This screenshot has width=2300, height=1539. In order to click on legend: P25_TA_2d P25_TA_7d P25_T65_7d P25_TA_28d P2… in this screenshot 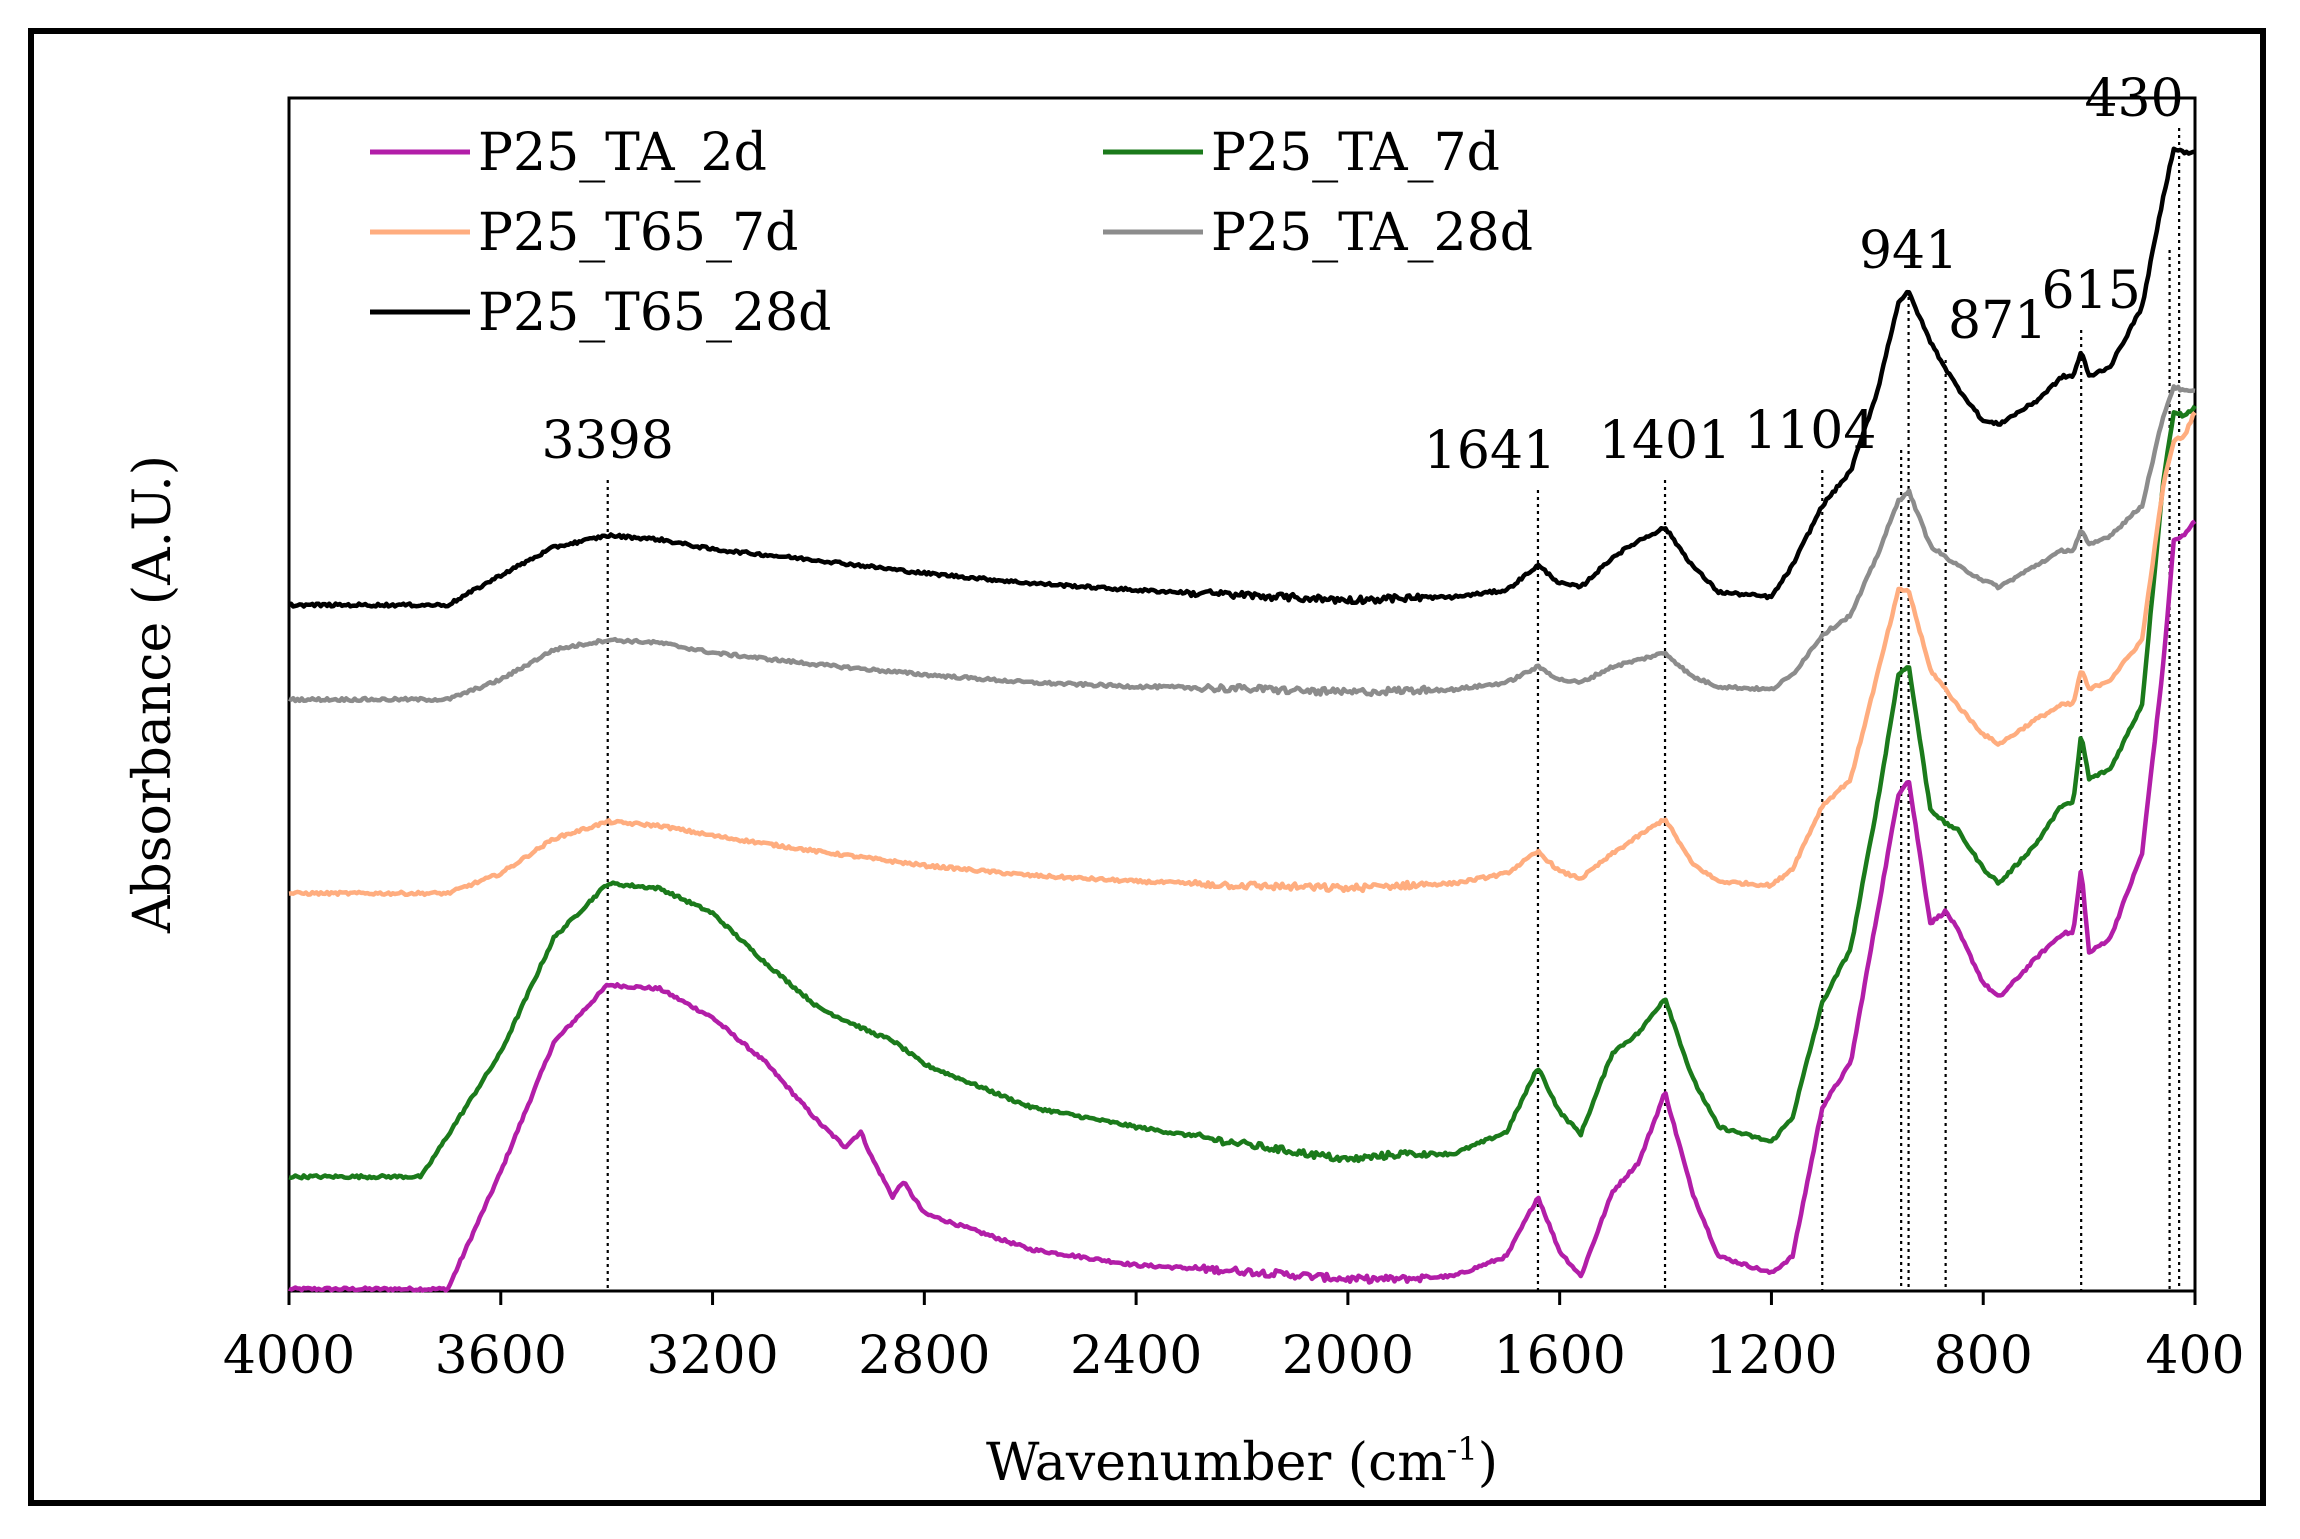, I will do `click(951, 233)`.